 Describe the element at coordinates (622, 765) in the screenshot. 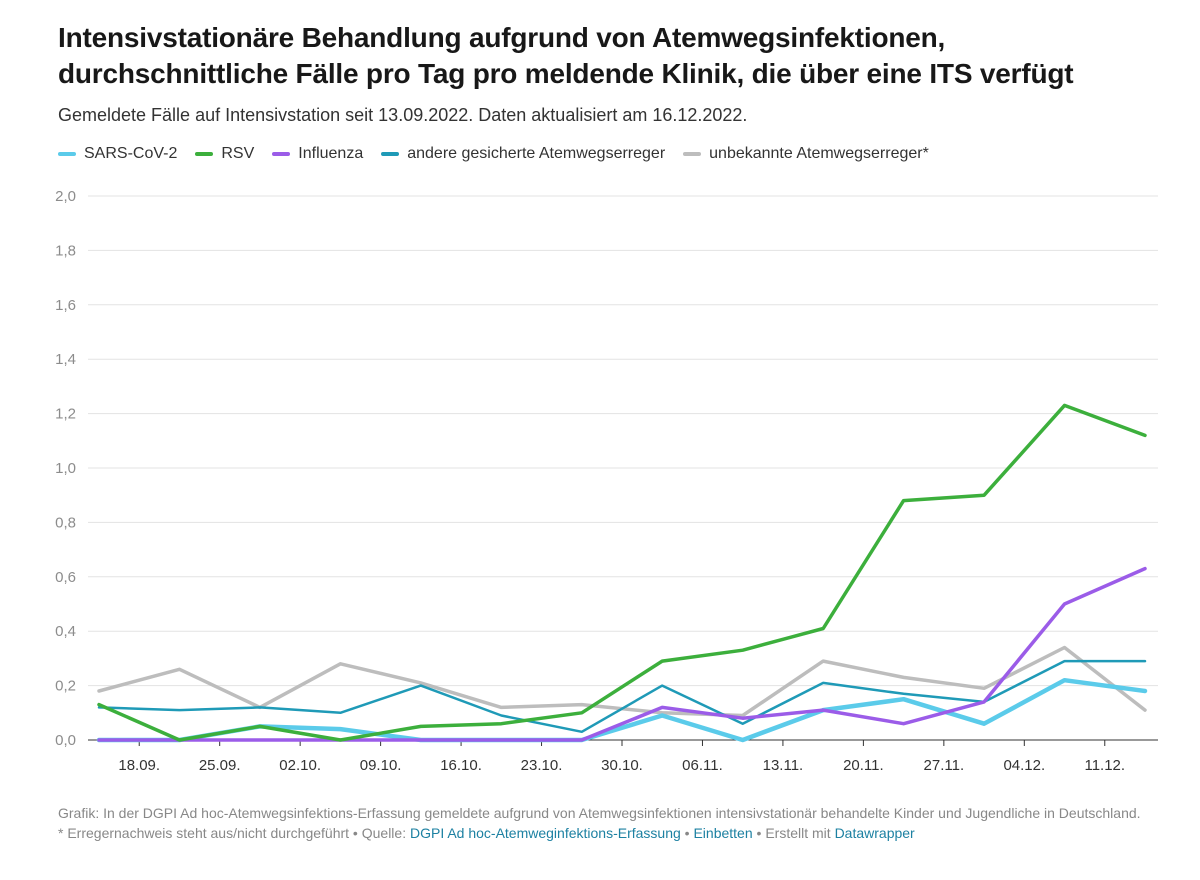

I see `x-tick-label: 30.10.` at that location.